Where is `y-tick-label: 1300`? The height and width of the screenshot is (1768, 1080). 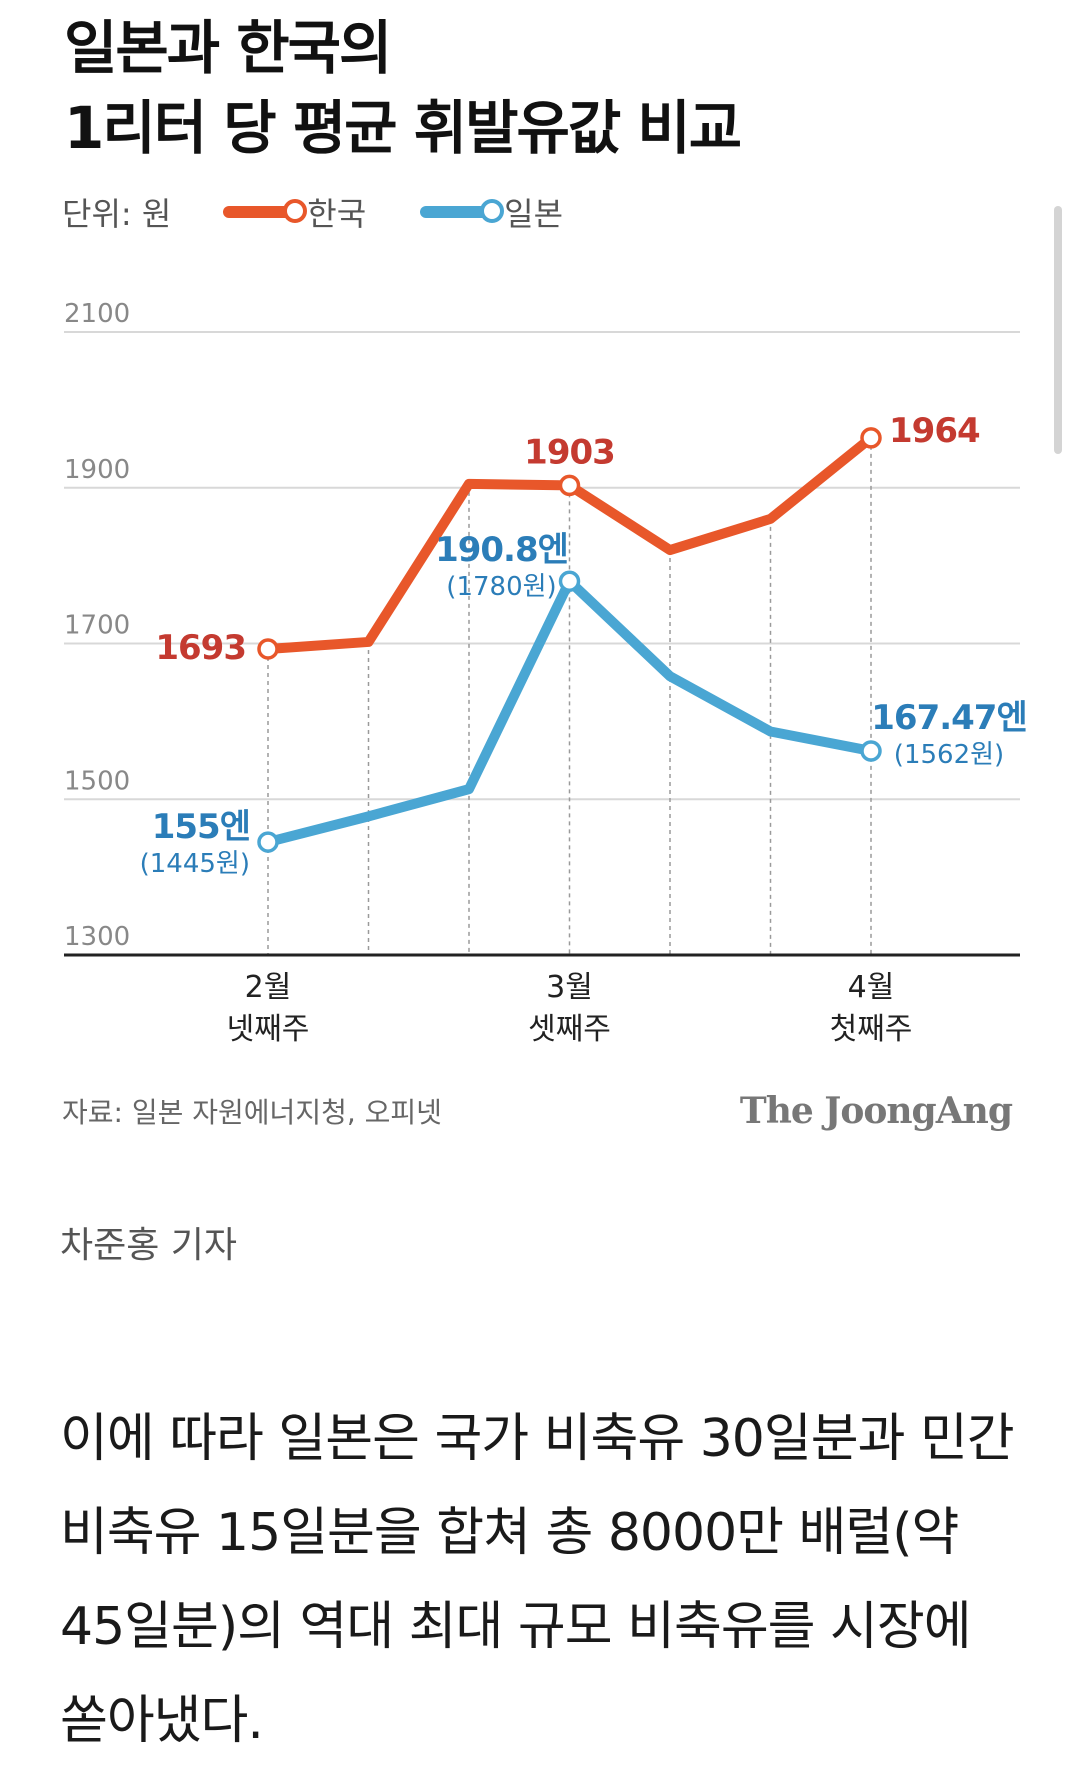
y-tick-label: 1300 is located at coordinates (97, 937).